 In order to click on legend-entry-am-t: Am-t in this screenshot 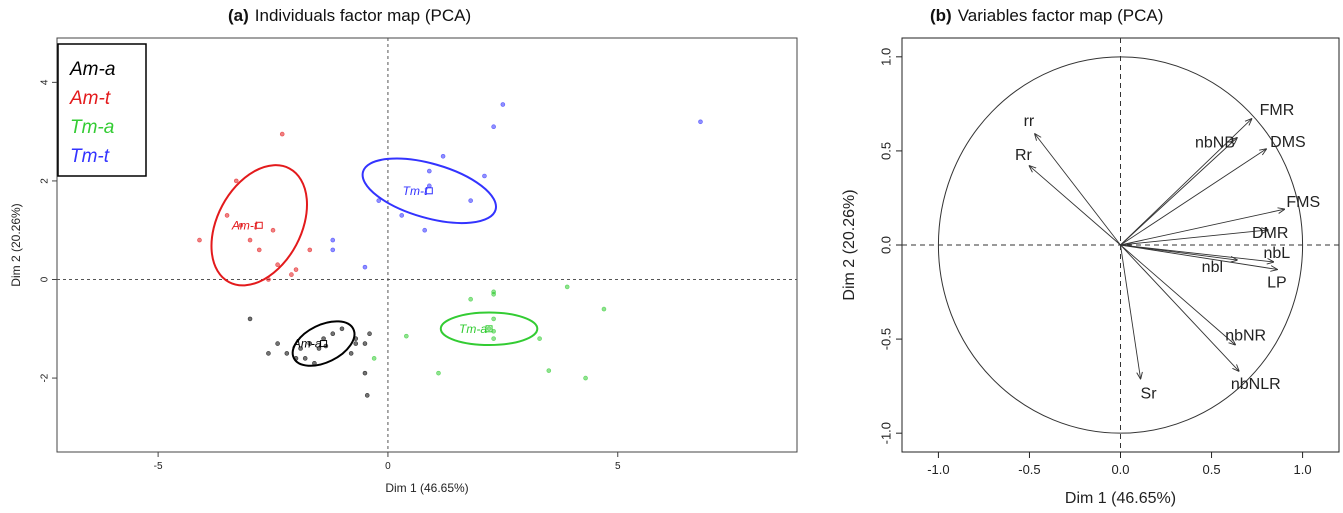, I will do `click(90, 98)`.